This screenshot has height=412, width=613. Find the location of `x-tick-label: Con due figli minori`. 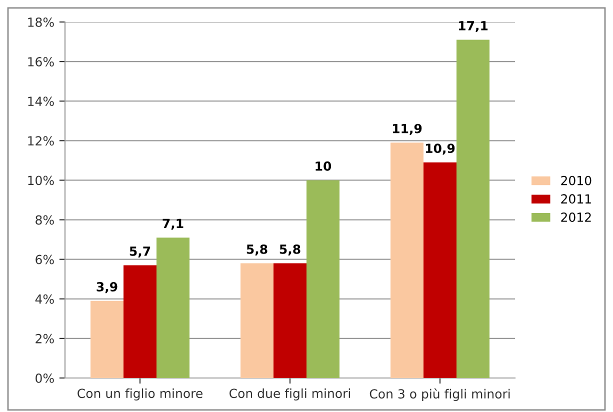

x-tick-label: Con due figli minori is located at coordinates (290, 394).